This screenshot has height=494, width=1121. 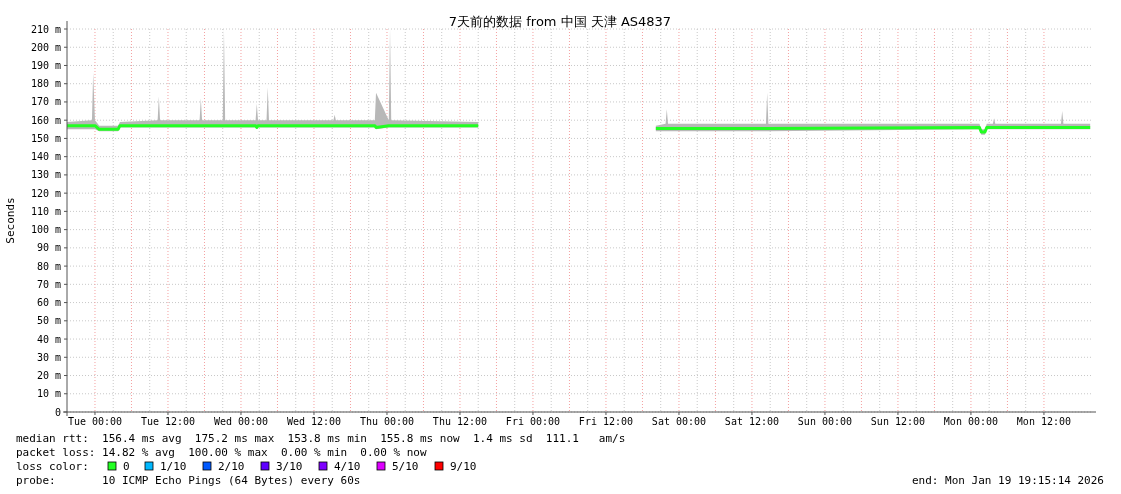 I want to click on y-tick-label: 100 m, so click(x=45, y=230).